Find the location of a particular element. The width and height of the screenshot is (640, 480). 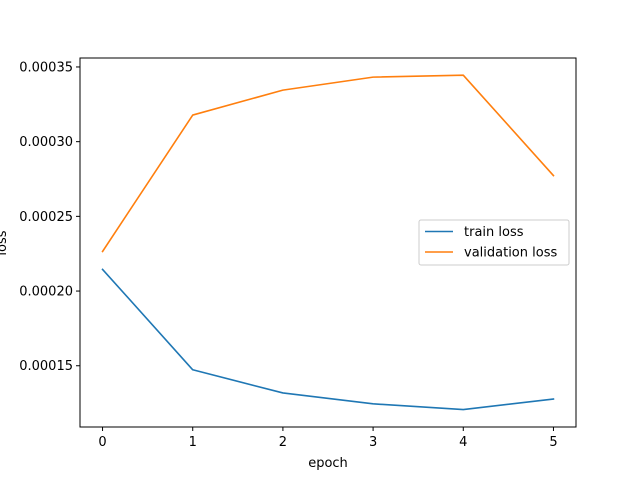

y-tick-label: 0.00020 is located at coordinates (46, 292).